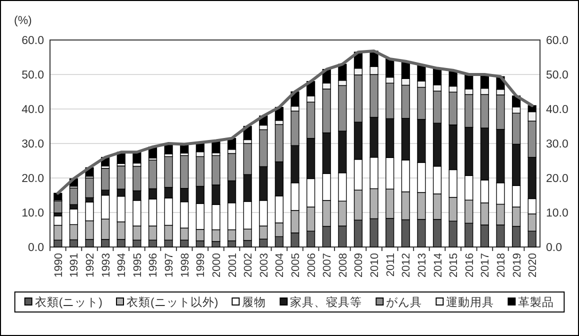  What do you see at coordinates (154, 265) in the screenshot?
I see `x-tick-label: 1996` at bounding box center [154, 265].